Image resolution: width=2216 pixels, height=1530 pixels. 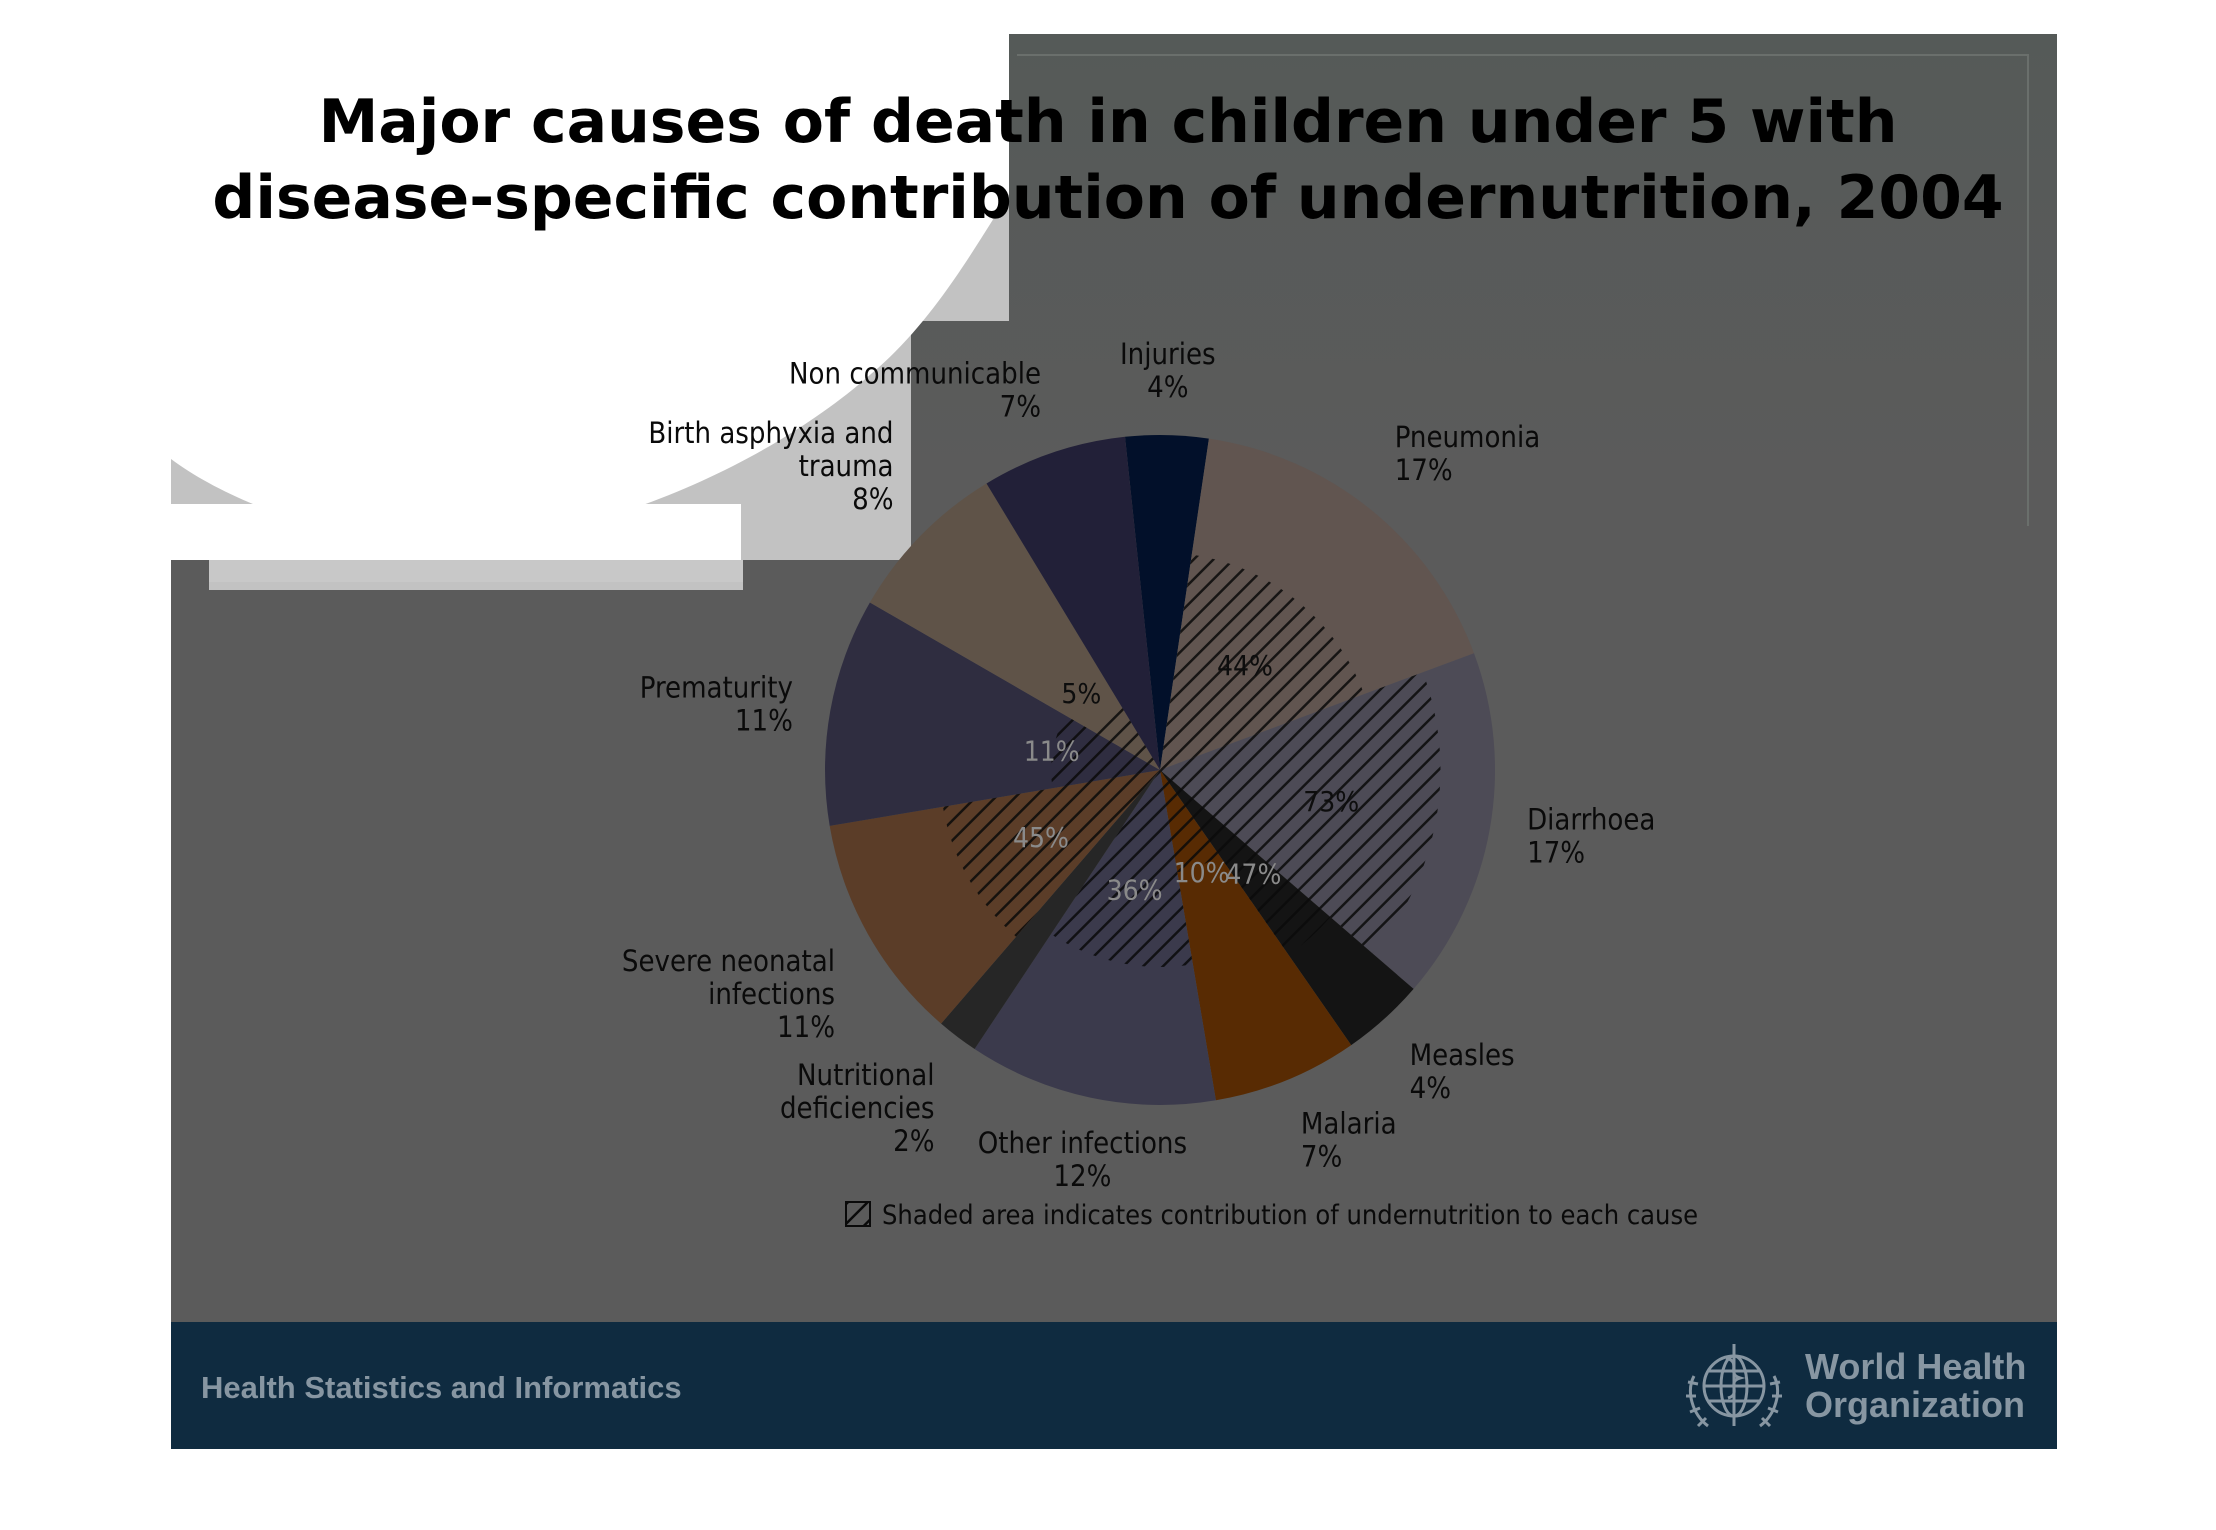 What do you see at coordinates (1321, 1156) in the screenshot?
I see `slice-value-malaria: 7%` at bounding box center [1321, 1156].